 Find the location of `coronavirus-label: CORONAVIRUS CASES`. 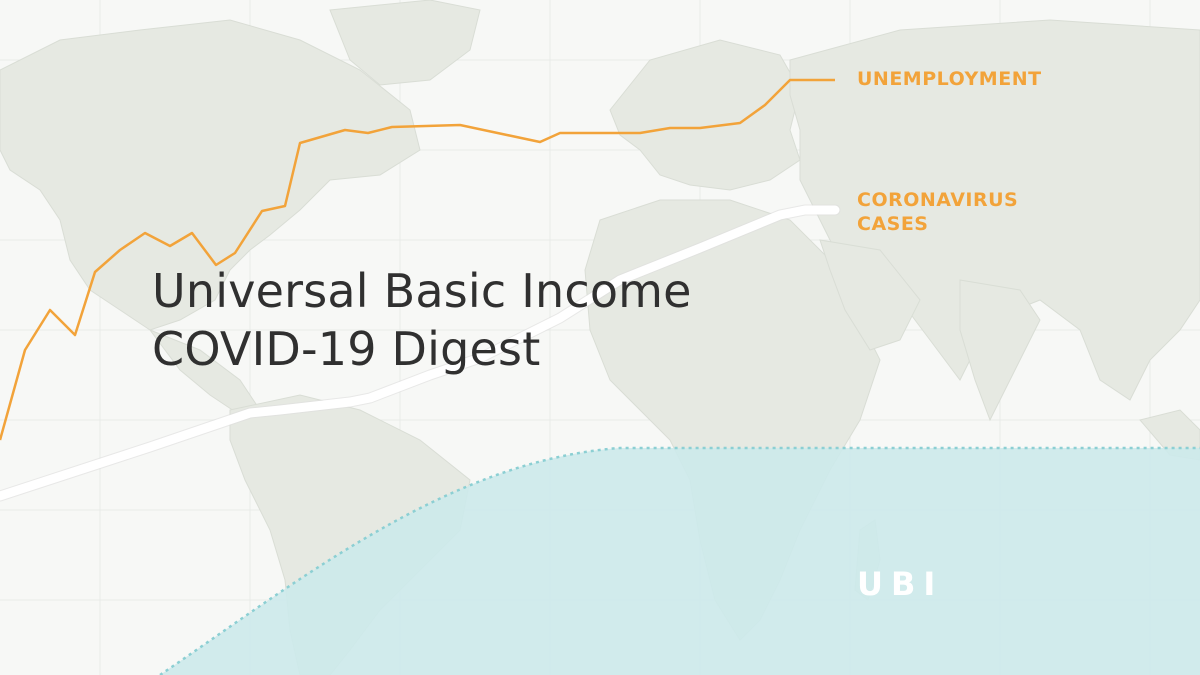

coronavirus-label: CORONAVIRUS CASES is located at coordinates (938, 212).